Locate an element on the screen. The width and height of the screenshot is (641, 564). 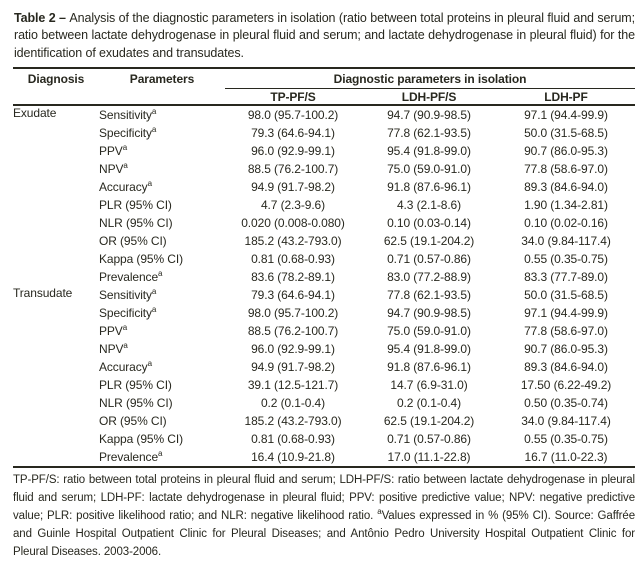
value-cell: 39.1 (12.5-121.7) is located at coordinates (293, 385).